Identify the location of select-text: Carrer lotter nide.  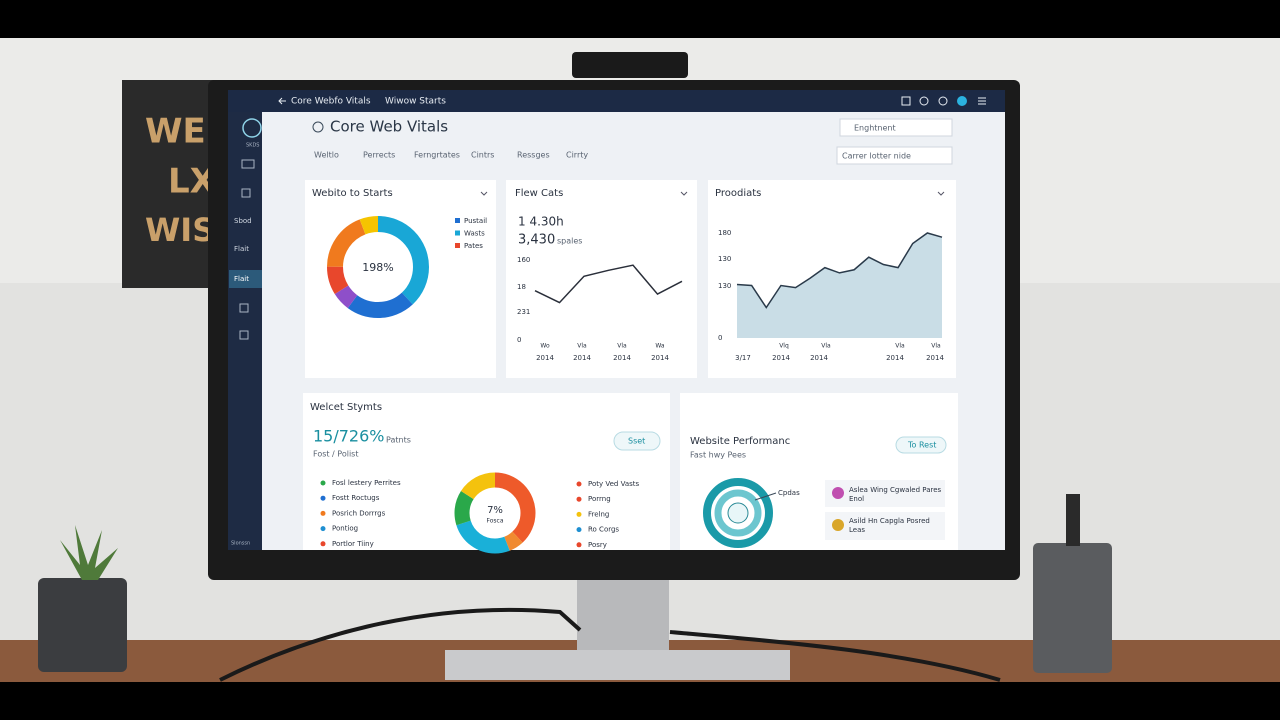
(876, 156).